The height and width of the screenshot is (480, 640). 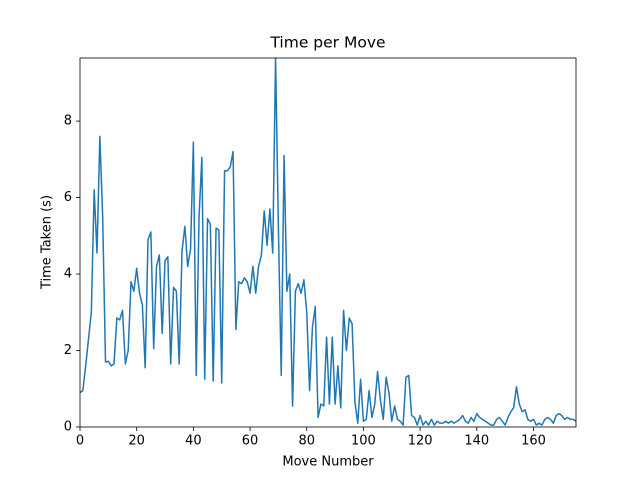 I want to click on x-tick-label: 160, so click(x=533, y=441).